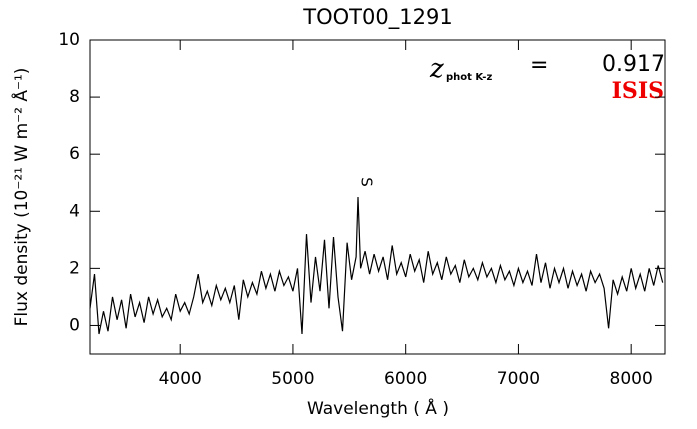 Image resolution: width=697 pixels, height=429 pixels. I want to click on equals: =, so click(539, 65).